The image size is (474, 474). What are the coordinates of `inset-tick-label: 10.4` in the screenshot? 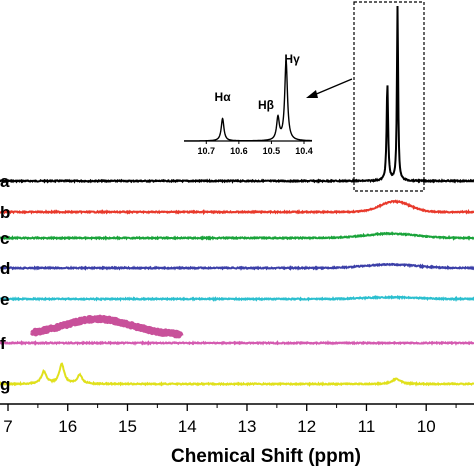 It's located at (304, 151).